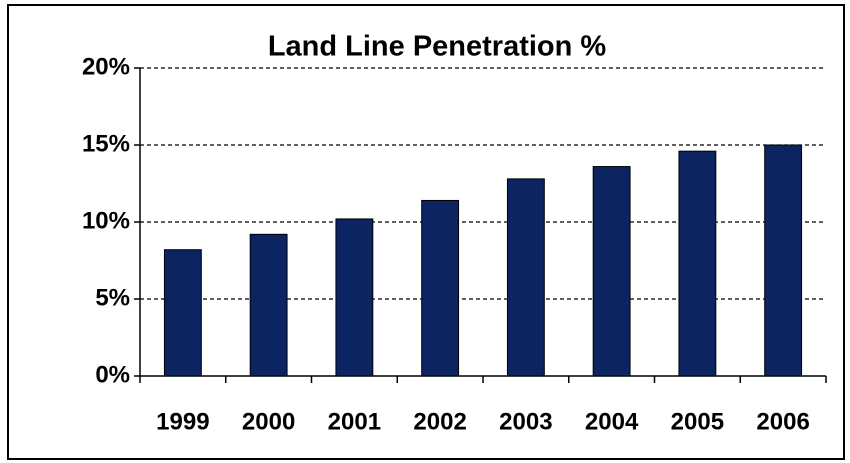 Image resolution: width=850 pixels, height=463 pixels. Describe the element at coordinates (612, 421) in the screenshot. I see `x-tick-label: 2004` at that location.